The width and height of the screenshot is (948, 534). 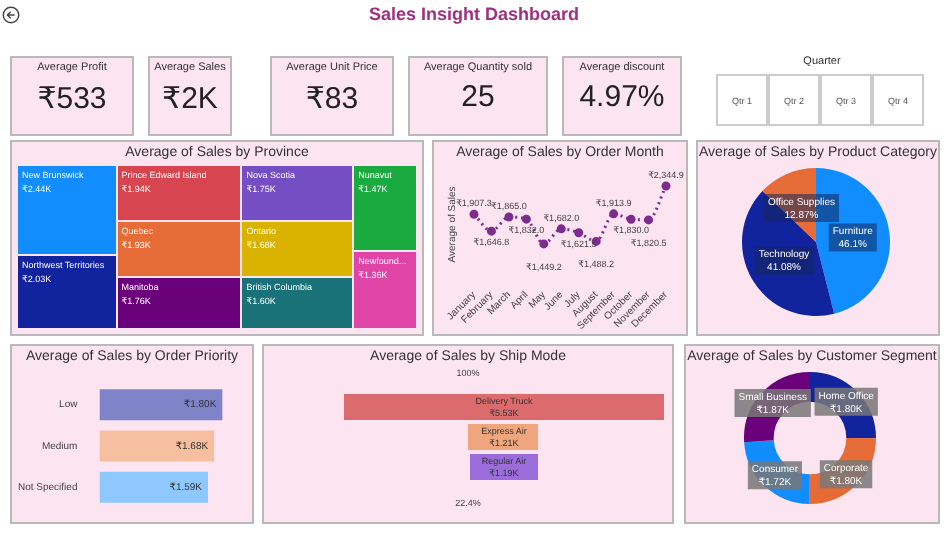 I want to click on text: 4.97%, so click(x=622, y=97).